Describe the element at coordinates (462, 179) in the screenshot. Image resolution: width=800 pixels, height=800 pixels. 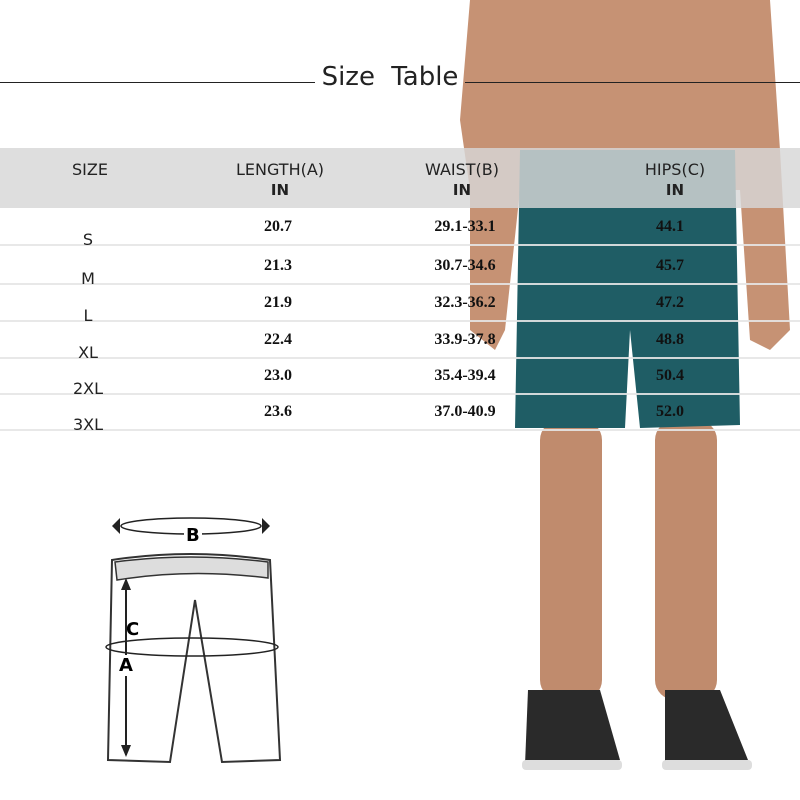
I see `header-waist: WAIST(B) IN` at that location.